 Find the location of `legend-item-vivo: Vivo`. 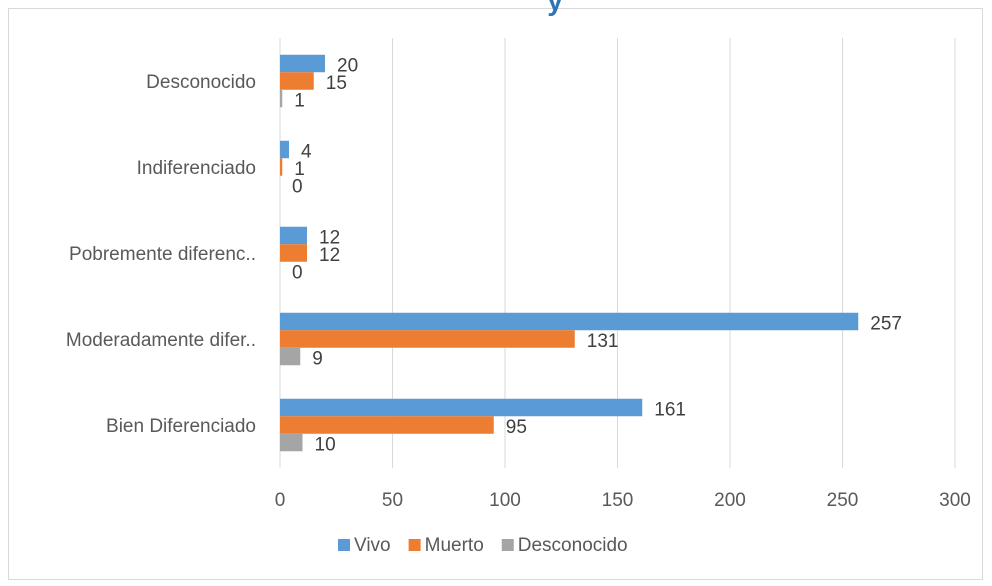

legend-item-vivo: Vivo is located at coordinates (364, 545).